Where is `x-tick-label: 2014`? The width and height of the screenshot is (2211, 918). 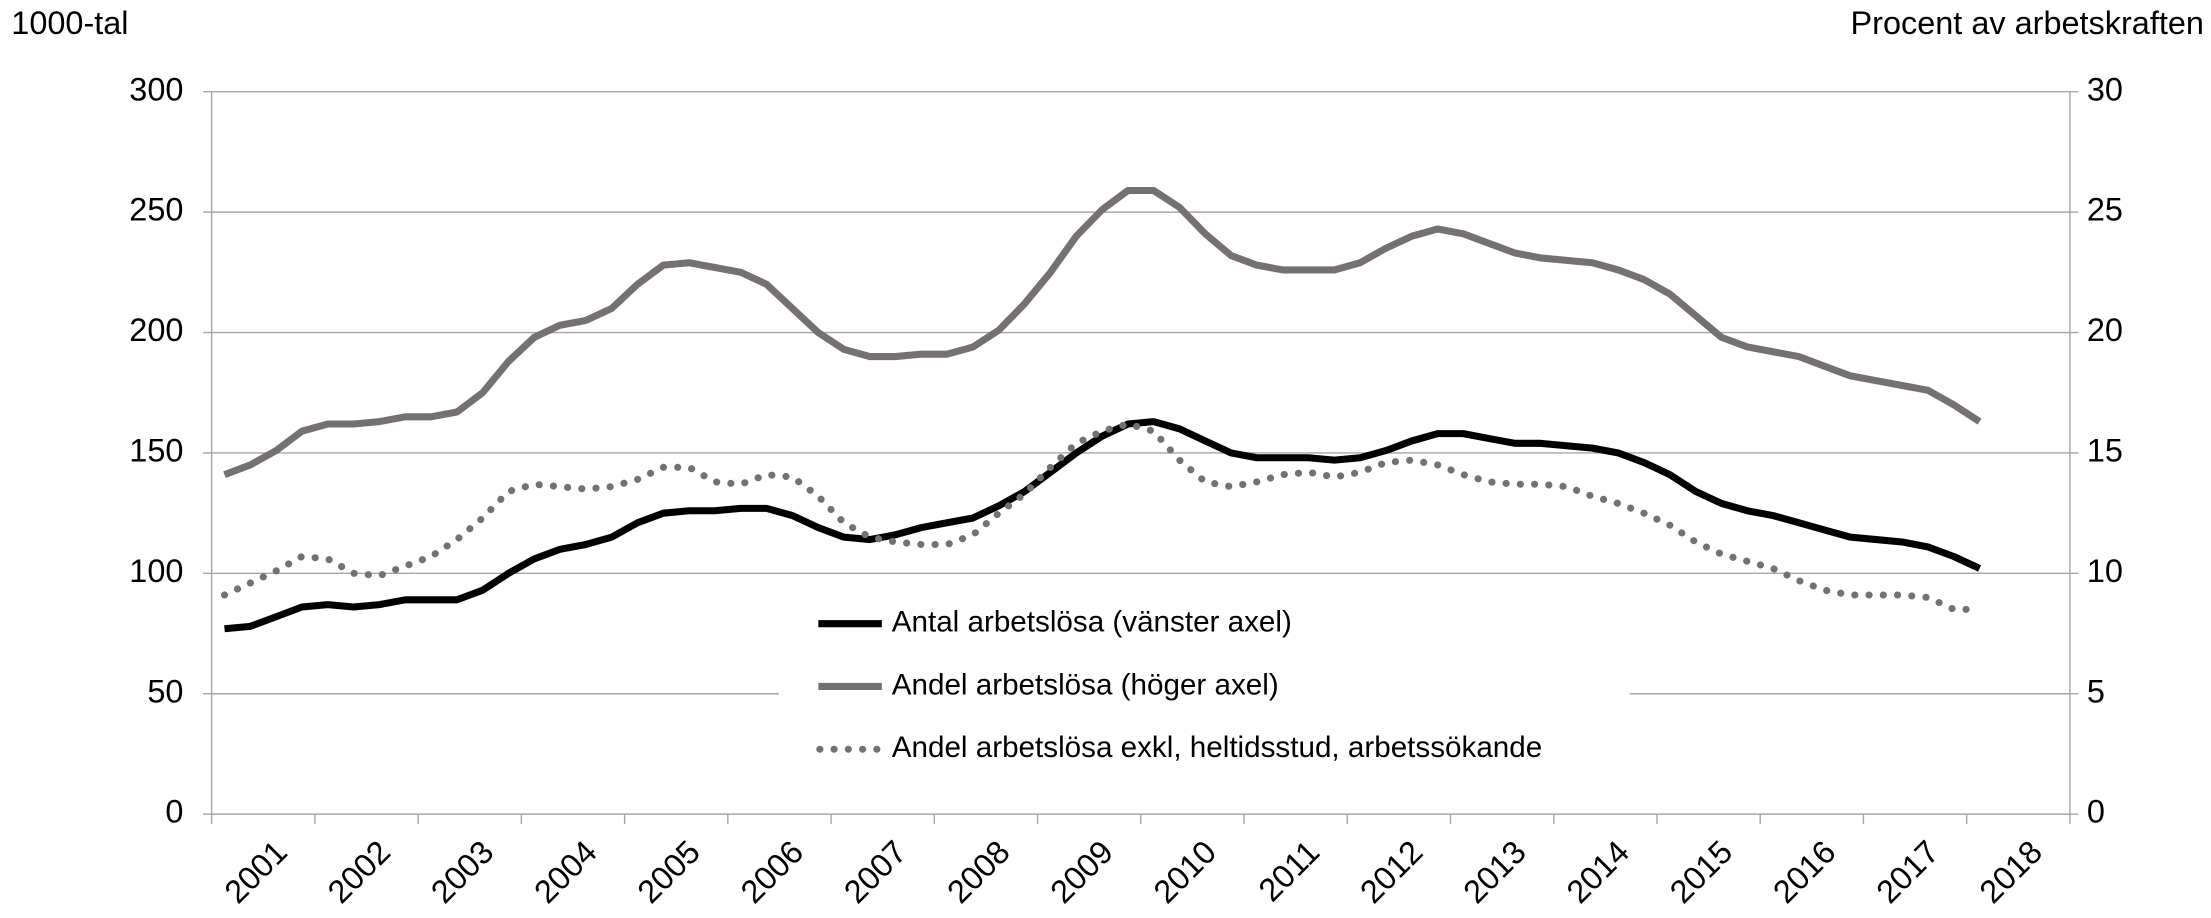
x-tick-label: 2014 is located at coordinates (1598, 872).